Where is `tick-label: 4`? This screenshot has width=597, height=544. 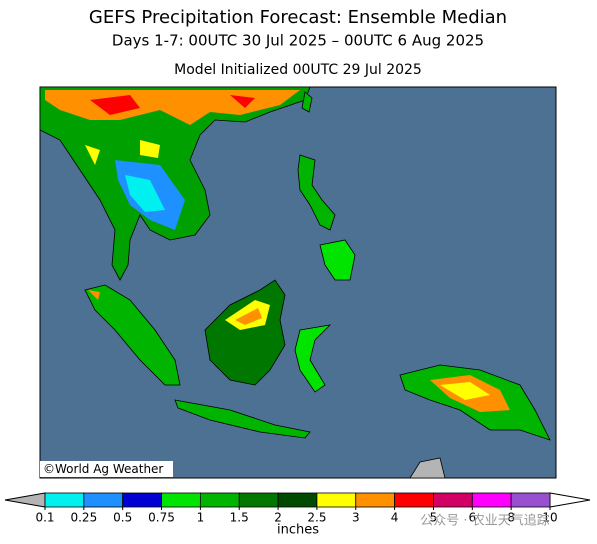 tick-label: 4 is located at coordinates (395, 518).